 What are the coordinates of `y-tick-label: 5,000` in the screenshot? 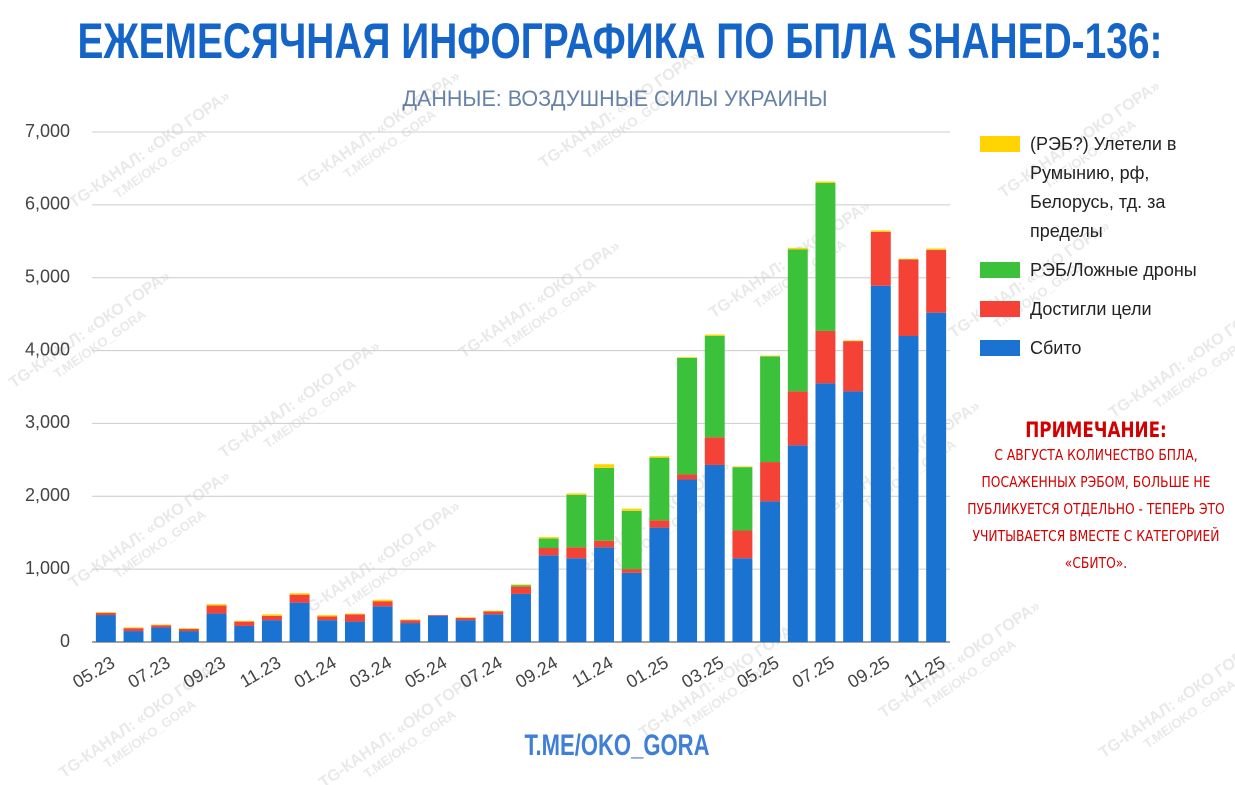 It's located at (47, 276).